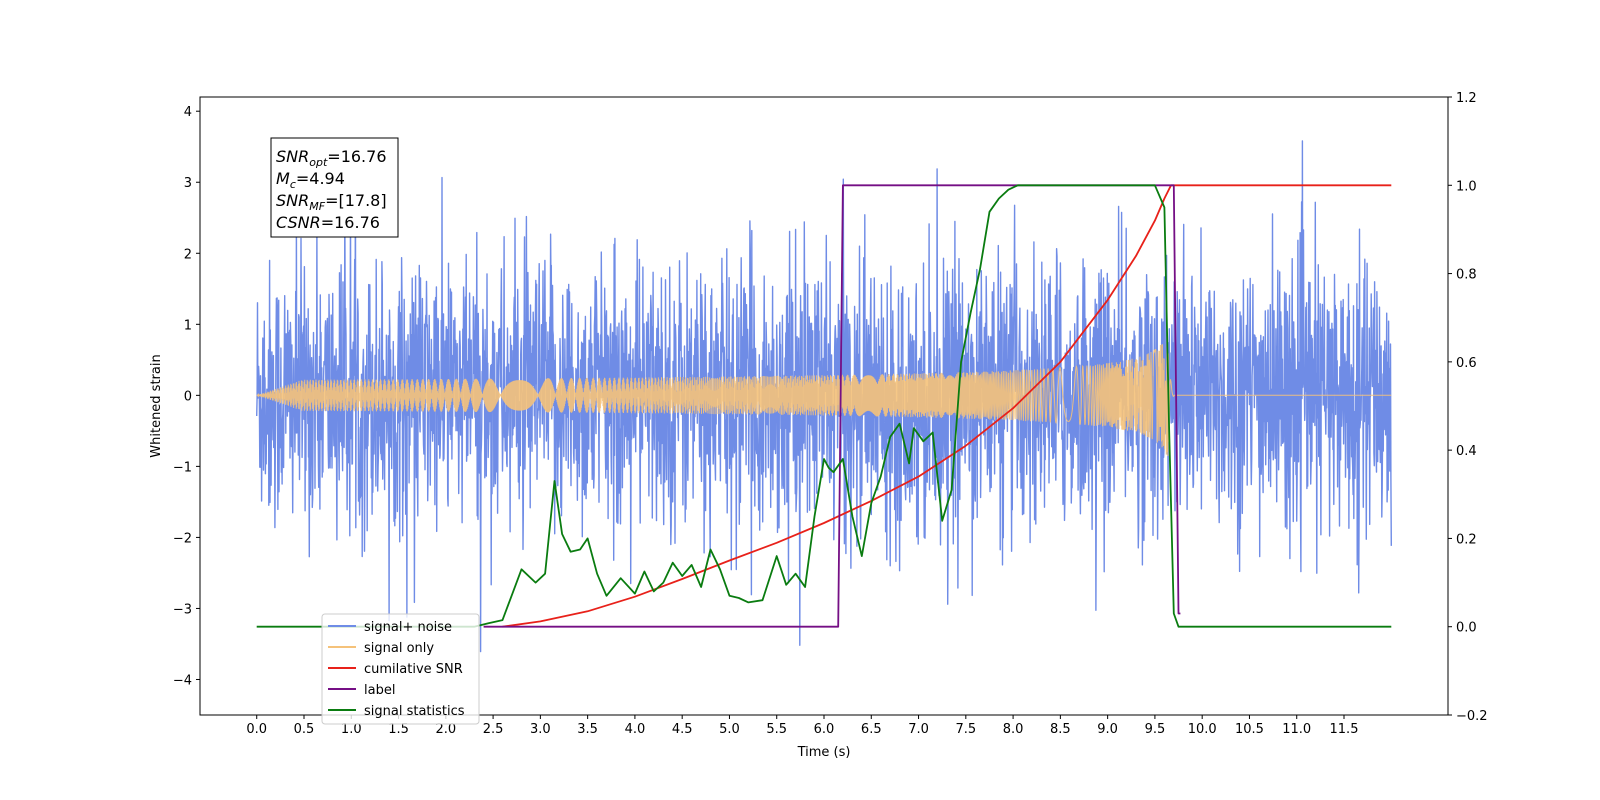 Image resolution: width=1600 pixels, height=800 pixels. Describe the element at coordinates (824, 729) in the screenshot. I see `x-tick-label: 6.0` at that location.